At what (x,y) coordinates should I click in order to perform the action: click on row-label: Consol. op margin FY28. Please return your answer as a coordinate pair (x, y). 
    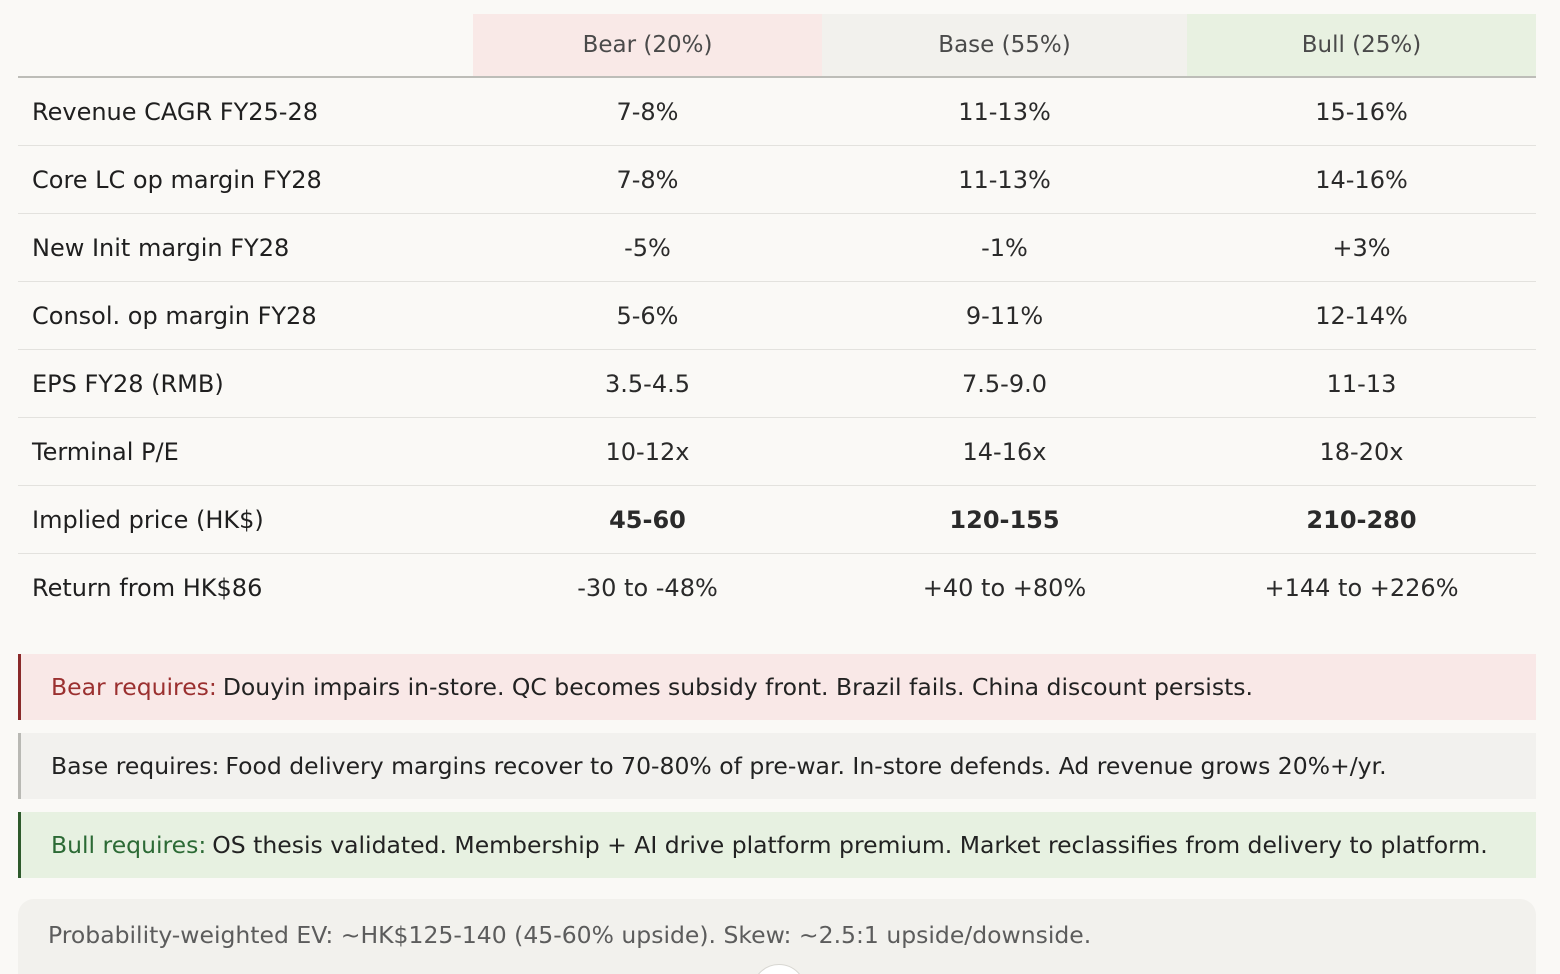
    Looking at the image, I should click on (245, 315).